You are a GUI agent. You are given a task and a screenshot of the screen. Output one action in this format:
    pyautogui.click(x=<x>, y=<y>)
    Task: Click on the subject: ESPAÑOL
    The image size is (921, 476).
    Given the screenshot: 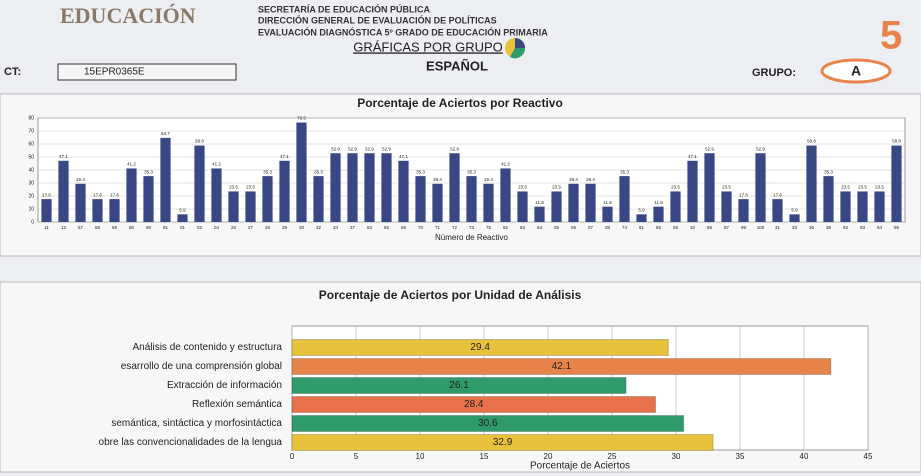 What is the action you would take?
    pyautogui.click(x=457, y=65)
    